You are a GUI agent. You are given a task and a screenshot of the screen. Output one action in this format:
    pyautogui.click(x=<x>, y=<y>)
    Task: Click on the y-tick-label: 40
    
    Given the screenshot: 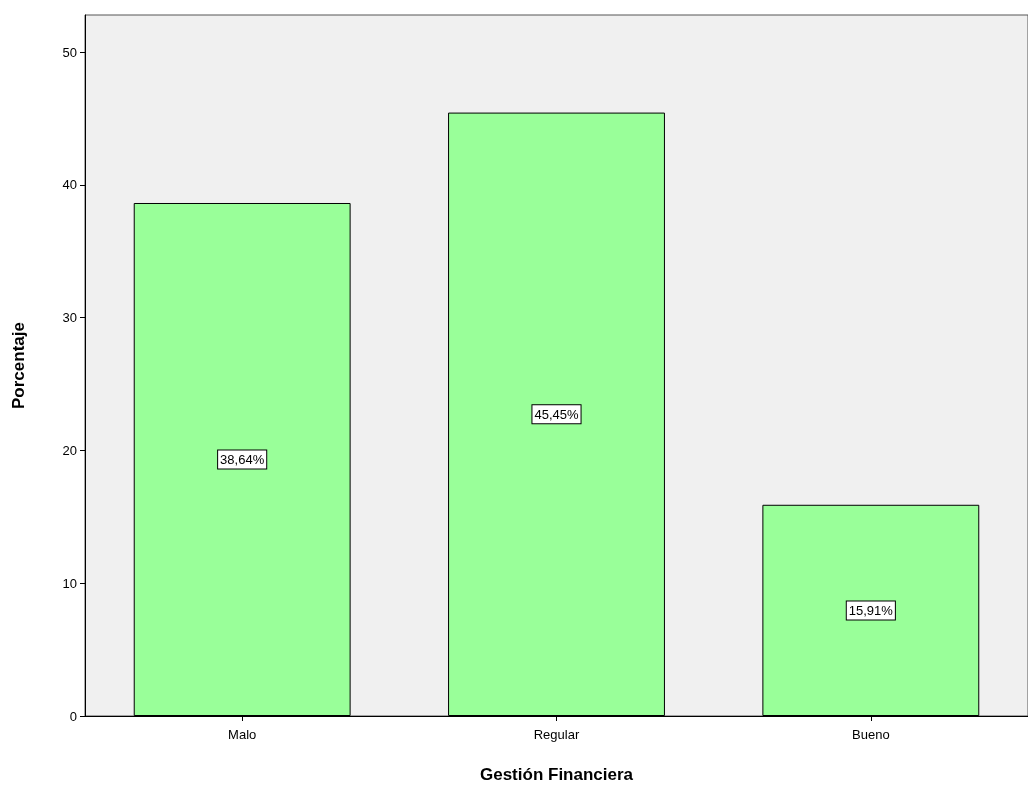 What is the action you would take?
    pyautogui.click(x=69, y=185)
    